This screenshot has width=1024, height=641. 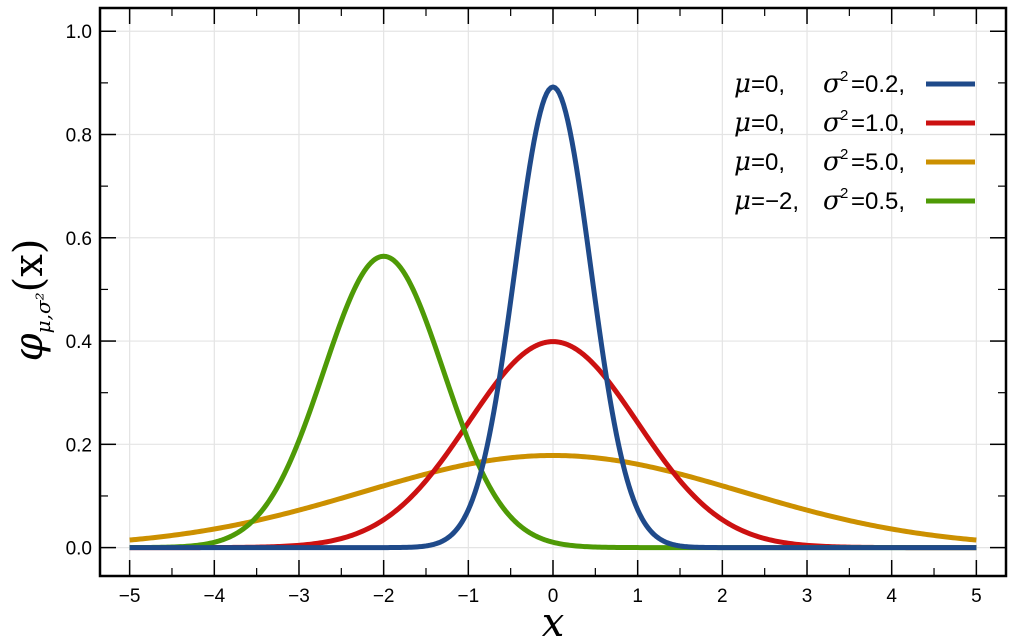 I want to click on legend-entry-1: μ =0, σ 2 =0.2,, so click(x=854, y=83).